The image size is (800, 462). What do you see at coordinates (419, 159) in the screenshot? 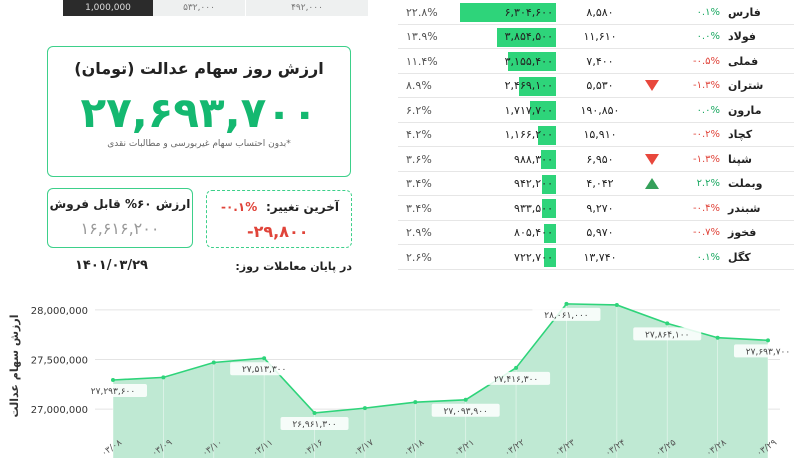
I see `holding-weight: ۳.۶%` at bounding box center [419, 159].